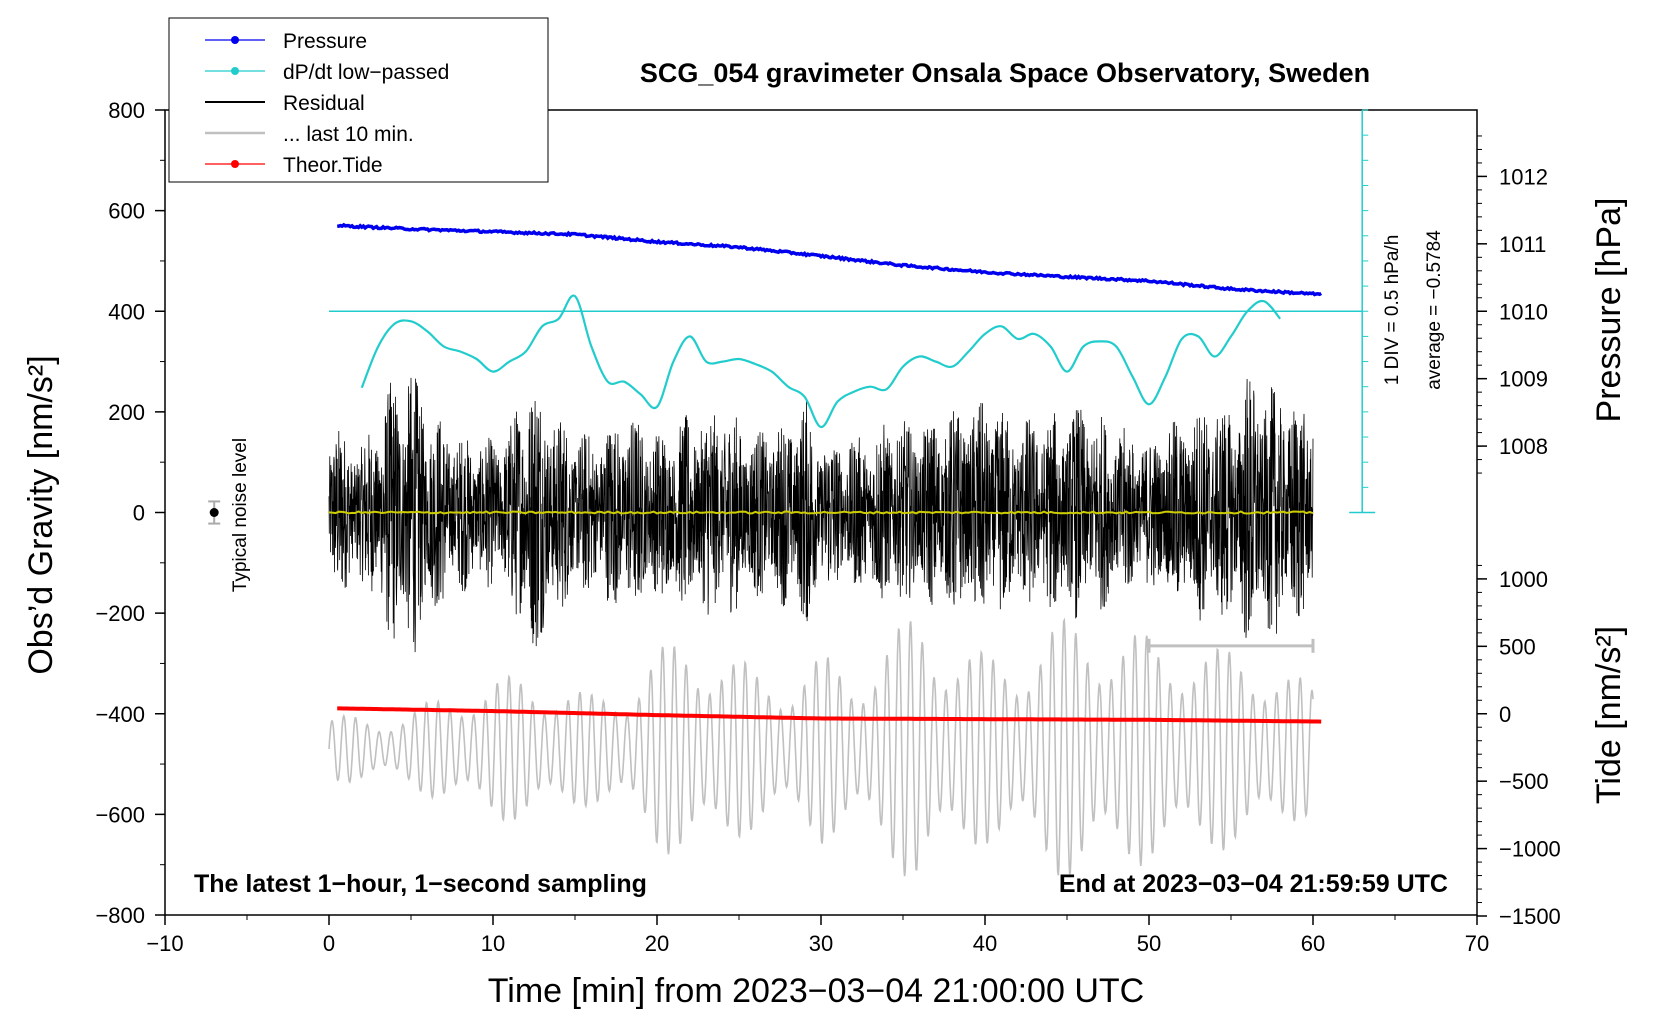 This screenshot has width=1660, height=1020. What do you see at coordinates (325, 41) in the screenshot?
I see `legend-label-pressure: Pressure` at bounding box center [325, 41].